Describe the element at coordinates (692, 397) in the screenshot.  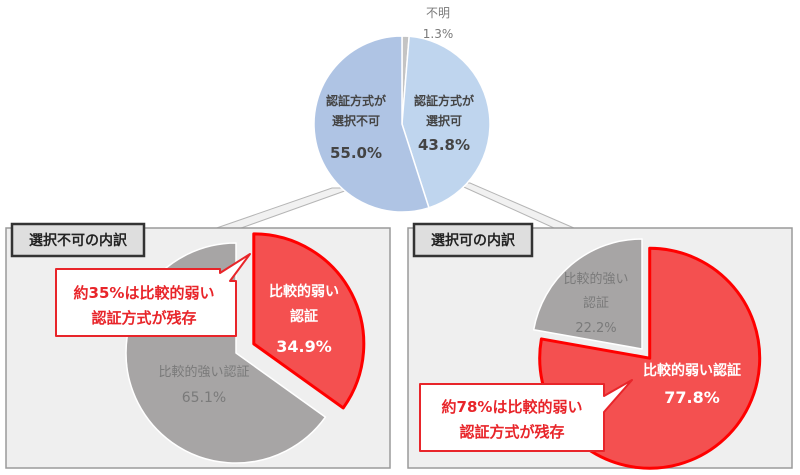
I see `slice-value-weak-right: 77.8%` at that location.